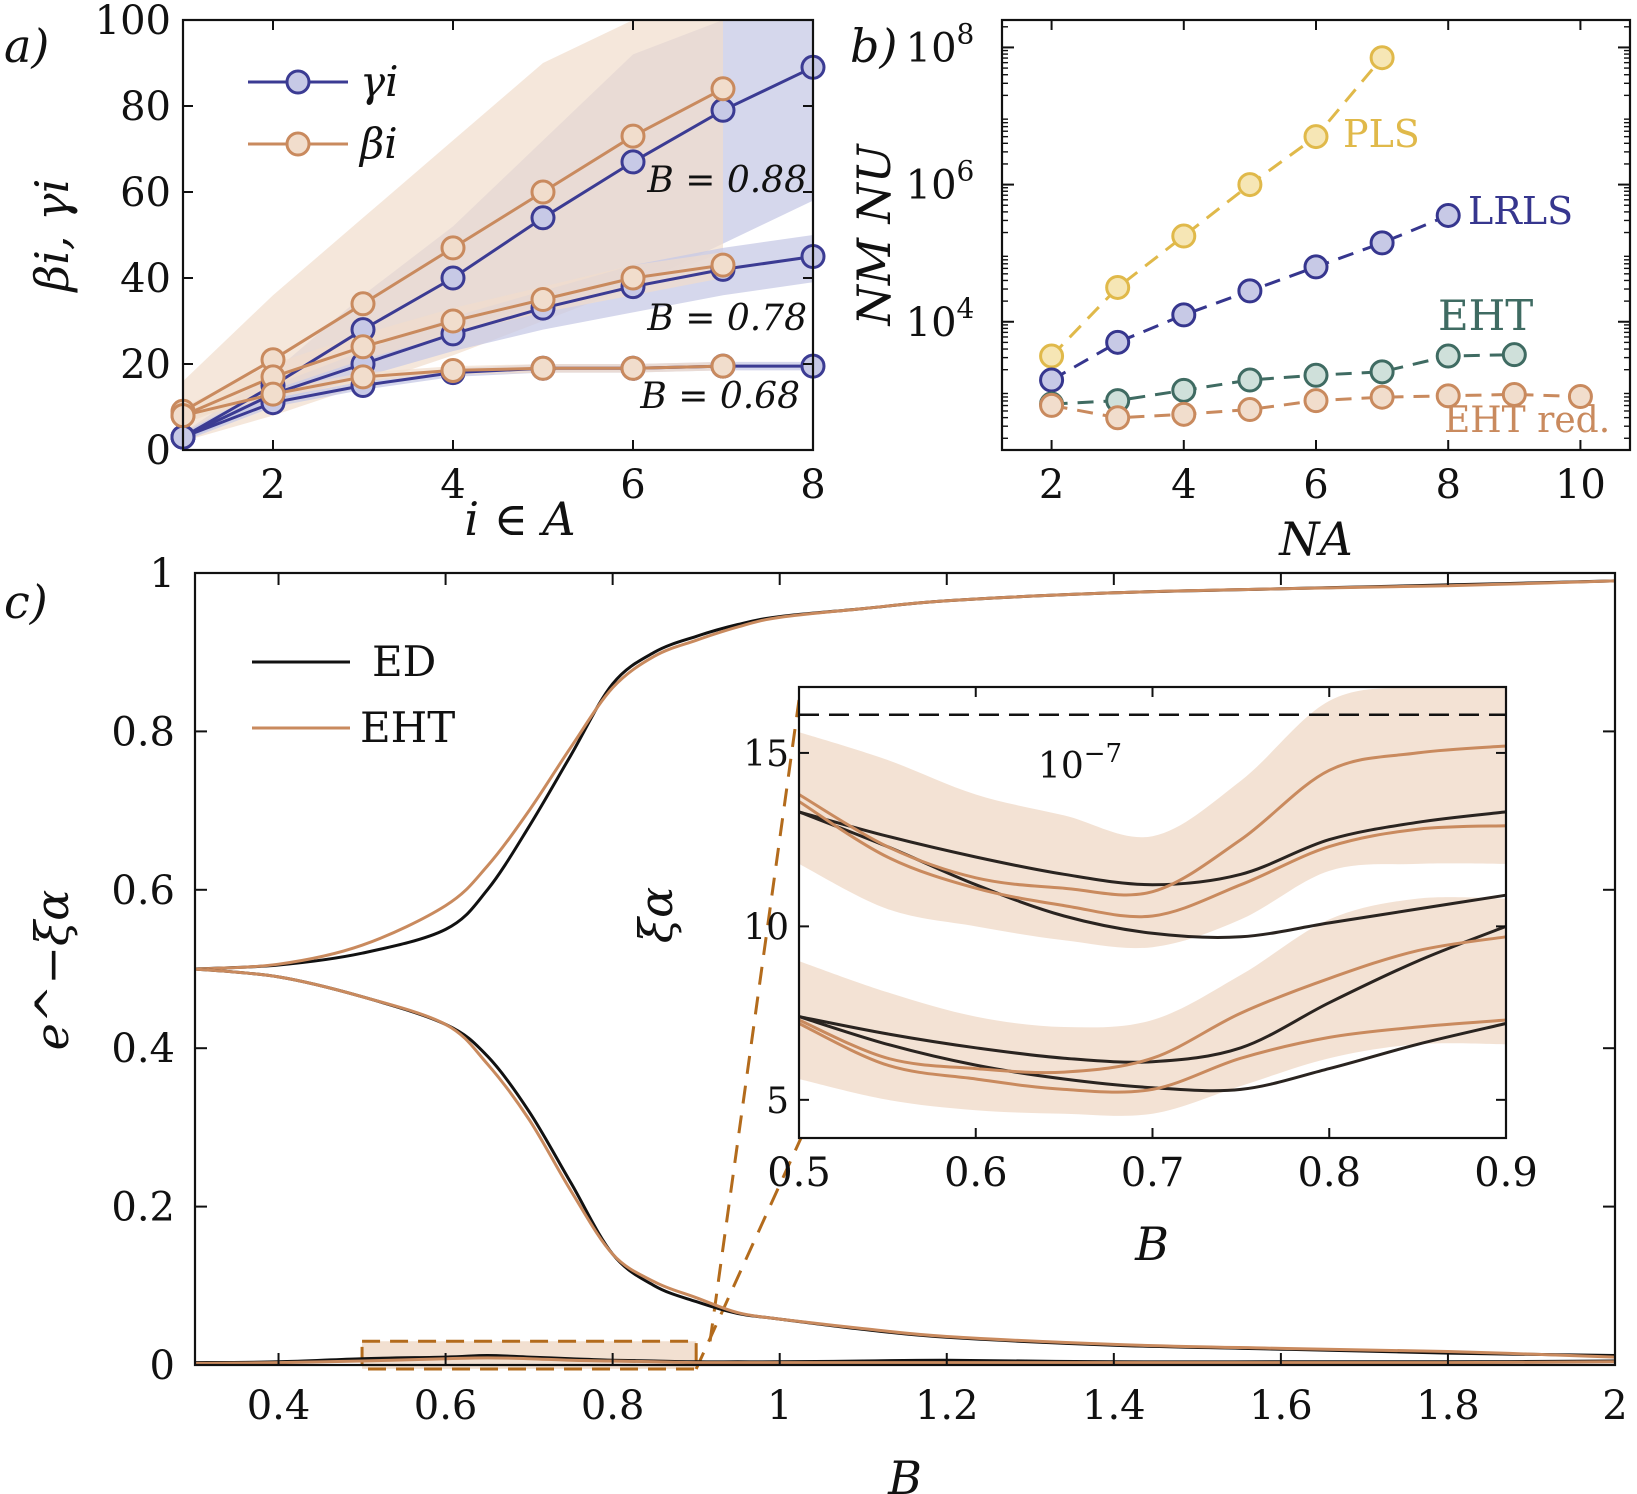 This screenshot has width=1637, height=1494. Describe the element at coordinates (904, 1472) in the screenshot. I see `panel-c-xlabel: B` at that location.